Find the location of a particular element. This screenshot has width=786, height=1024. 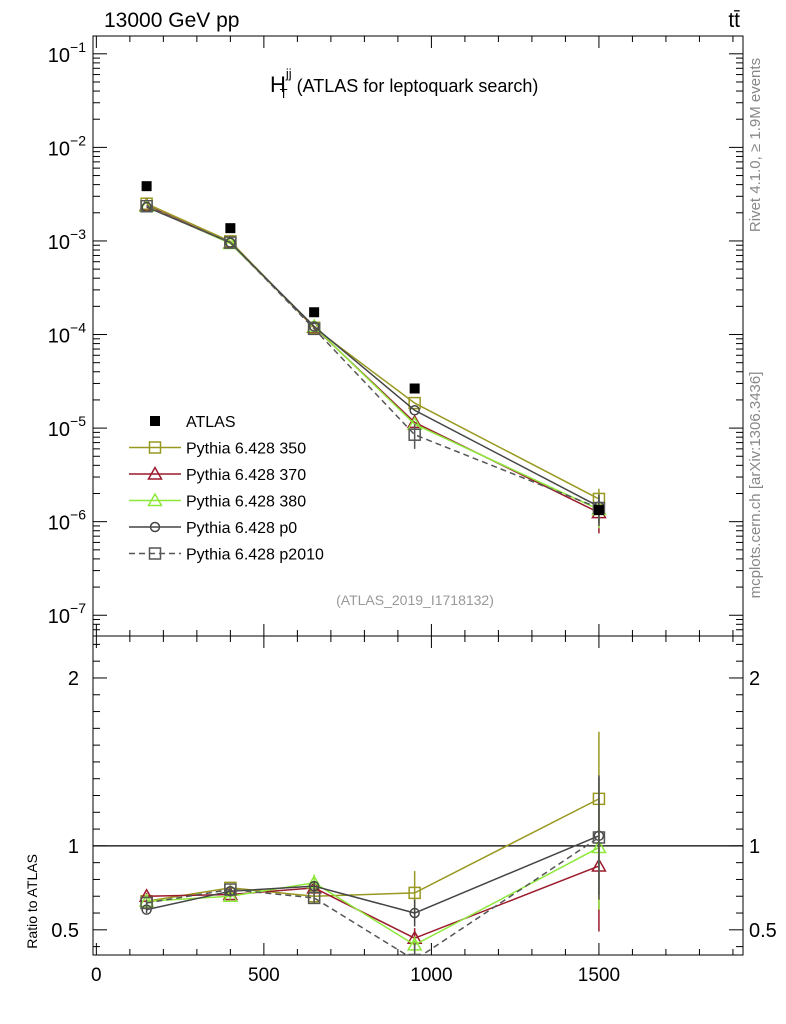

legend-label: Pythia 6.428 350 is located at coordinates (246, 449).